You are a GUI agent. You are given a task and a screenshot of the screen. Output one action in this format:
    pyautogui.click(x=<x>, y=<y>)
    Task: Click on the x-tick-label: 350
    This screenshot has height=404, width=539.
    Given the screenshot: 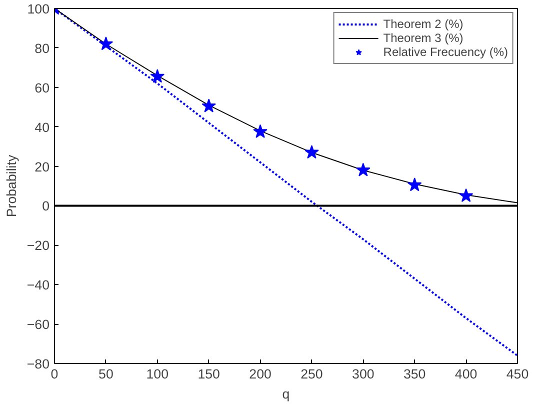 What is the action you would take?
    pyautogui.click(x=414, y=374)
    